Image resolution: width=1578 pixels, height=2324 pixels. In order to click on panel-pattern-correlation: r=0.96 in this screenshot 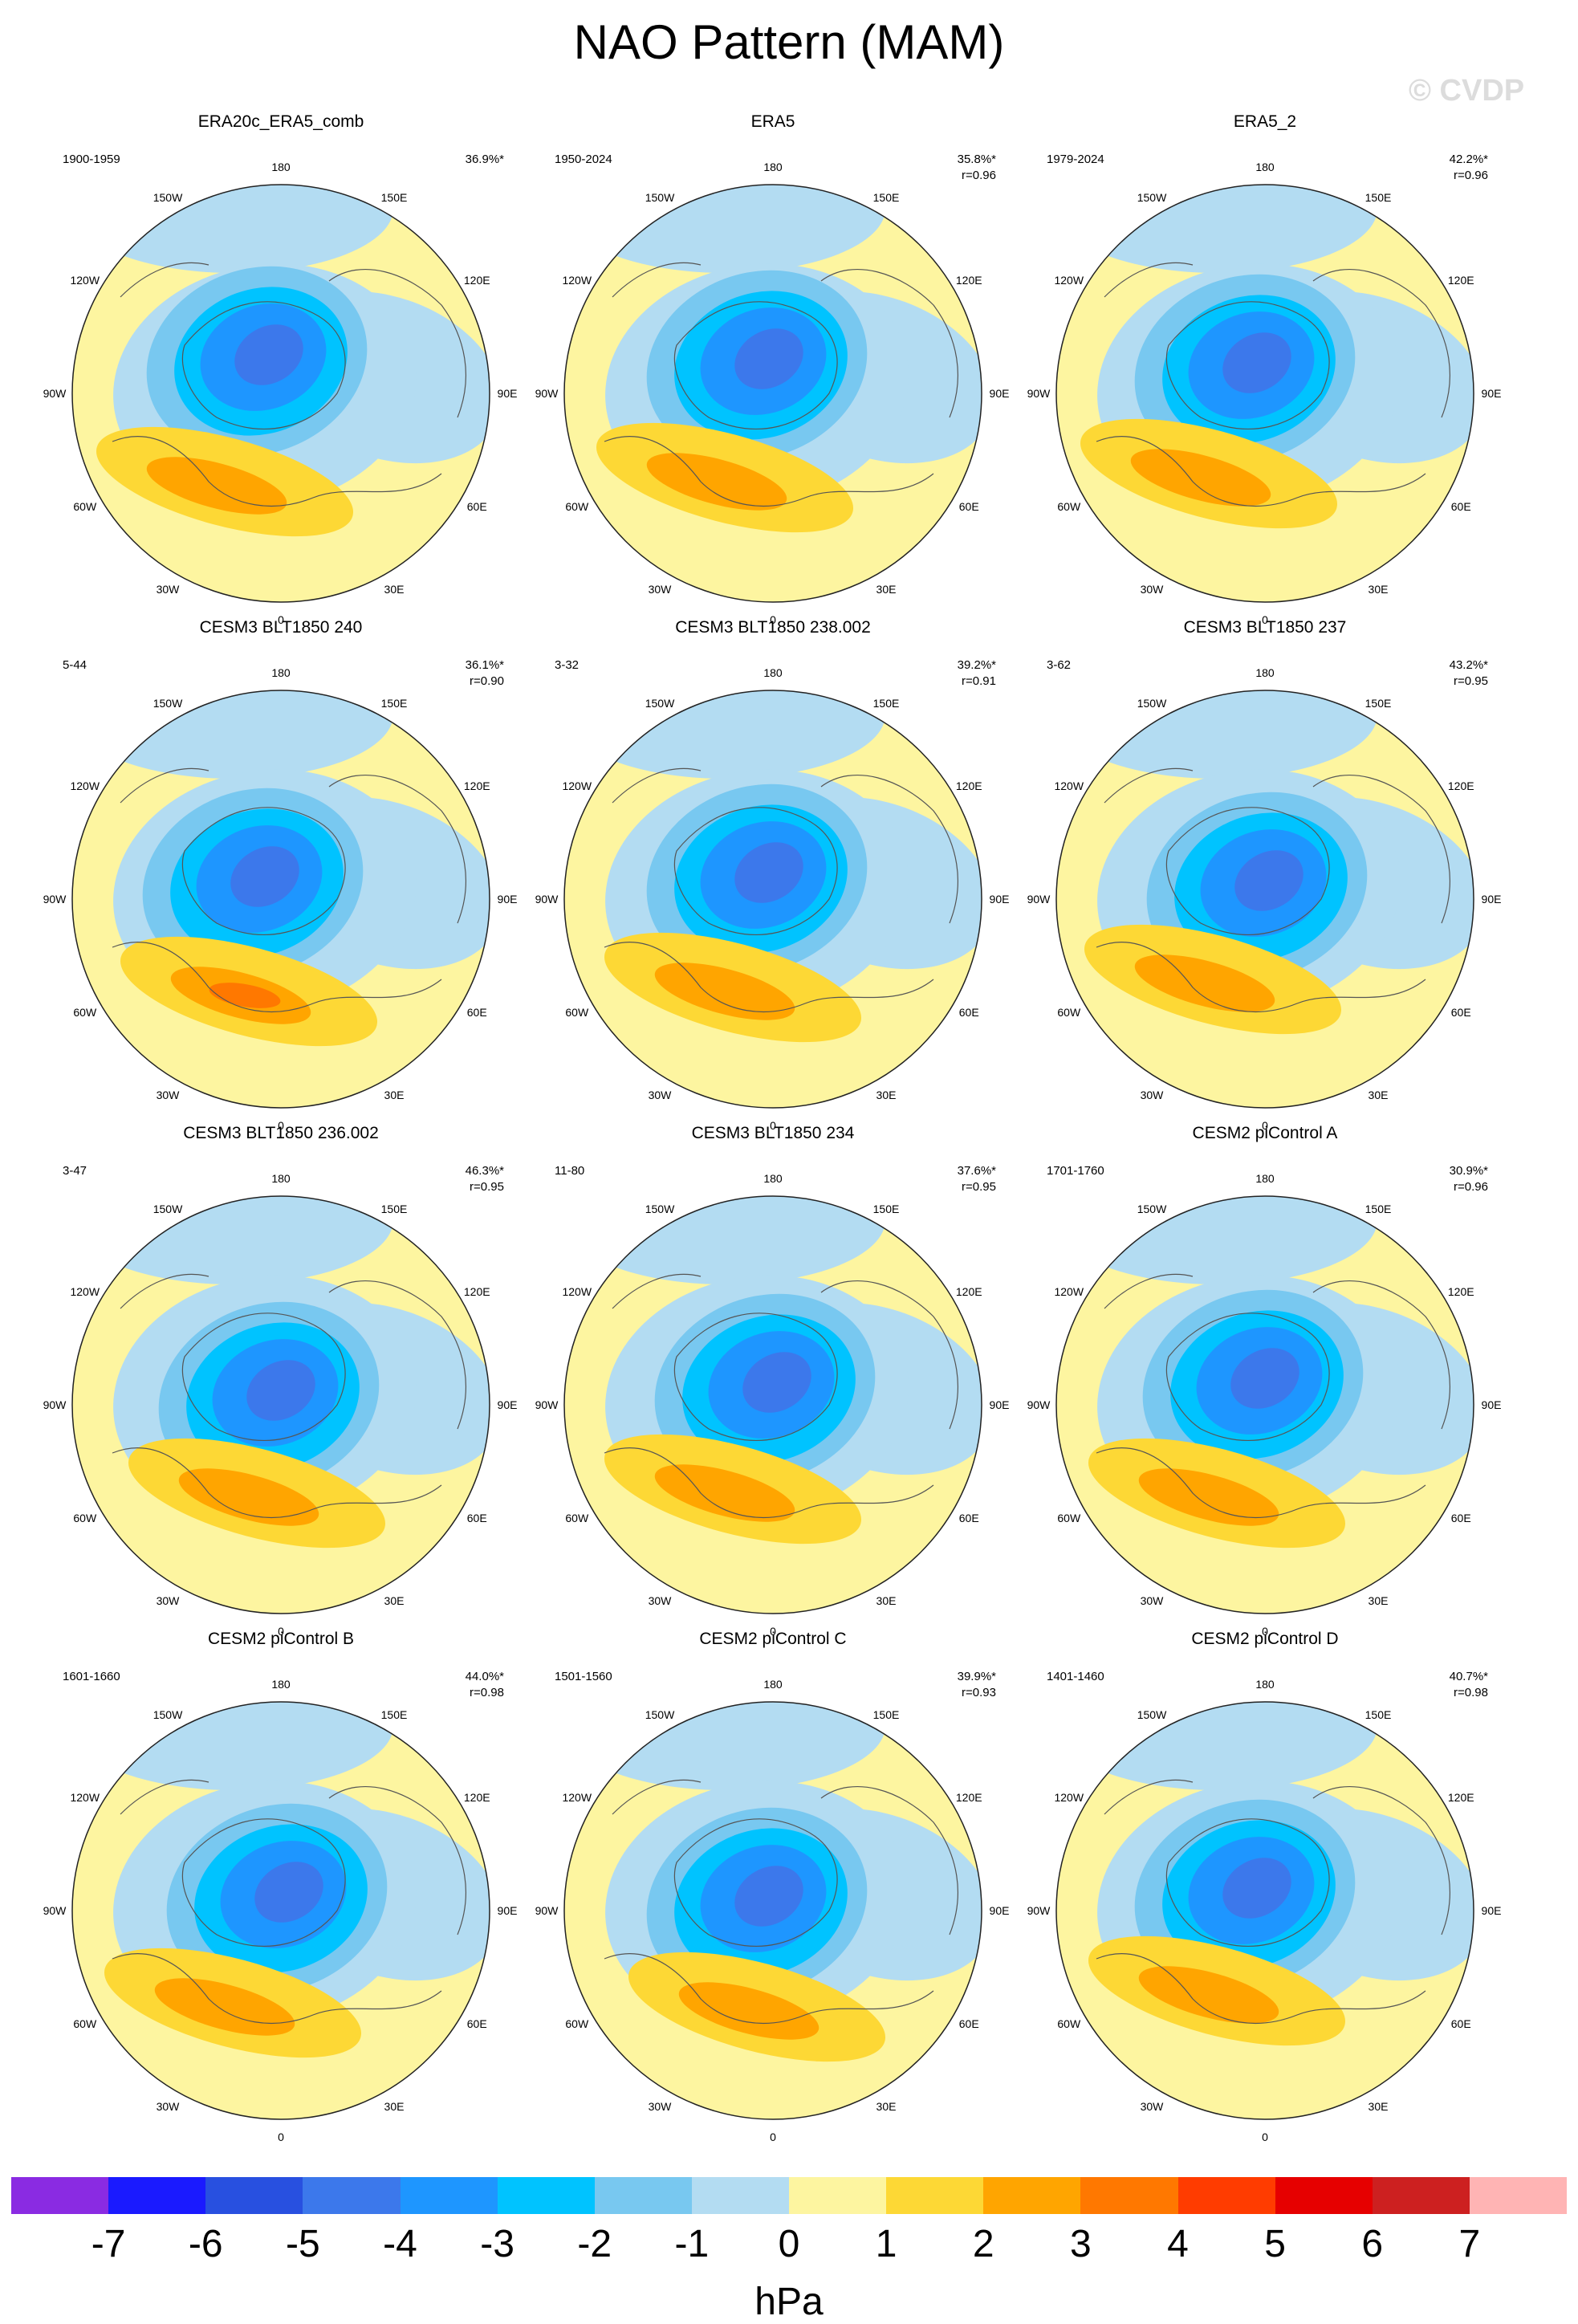, I will do `click(1471, 1187)`.